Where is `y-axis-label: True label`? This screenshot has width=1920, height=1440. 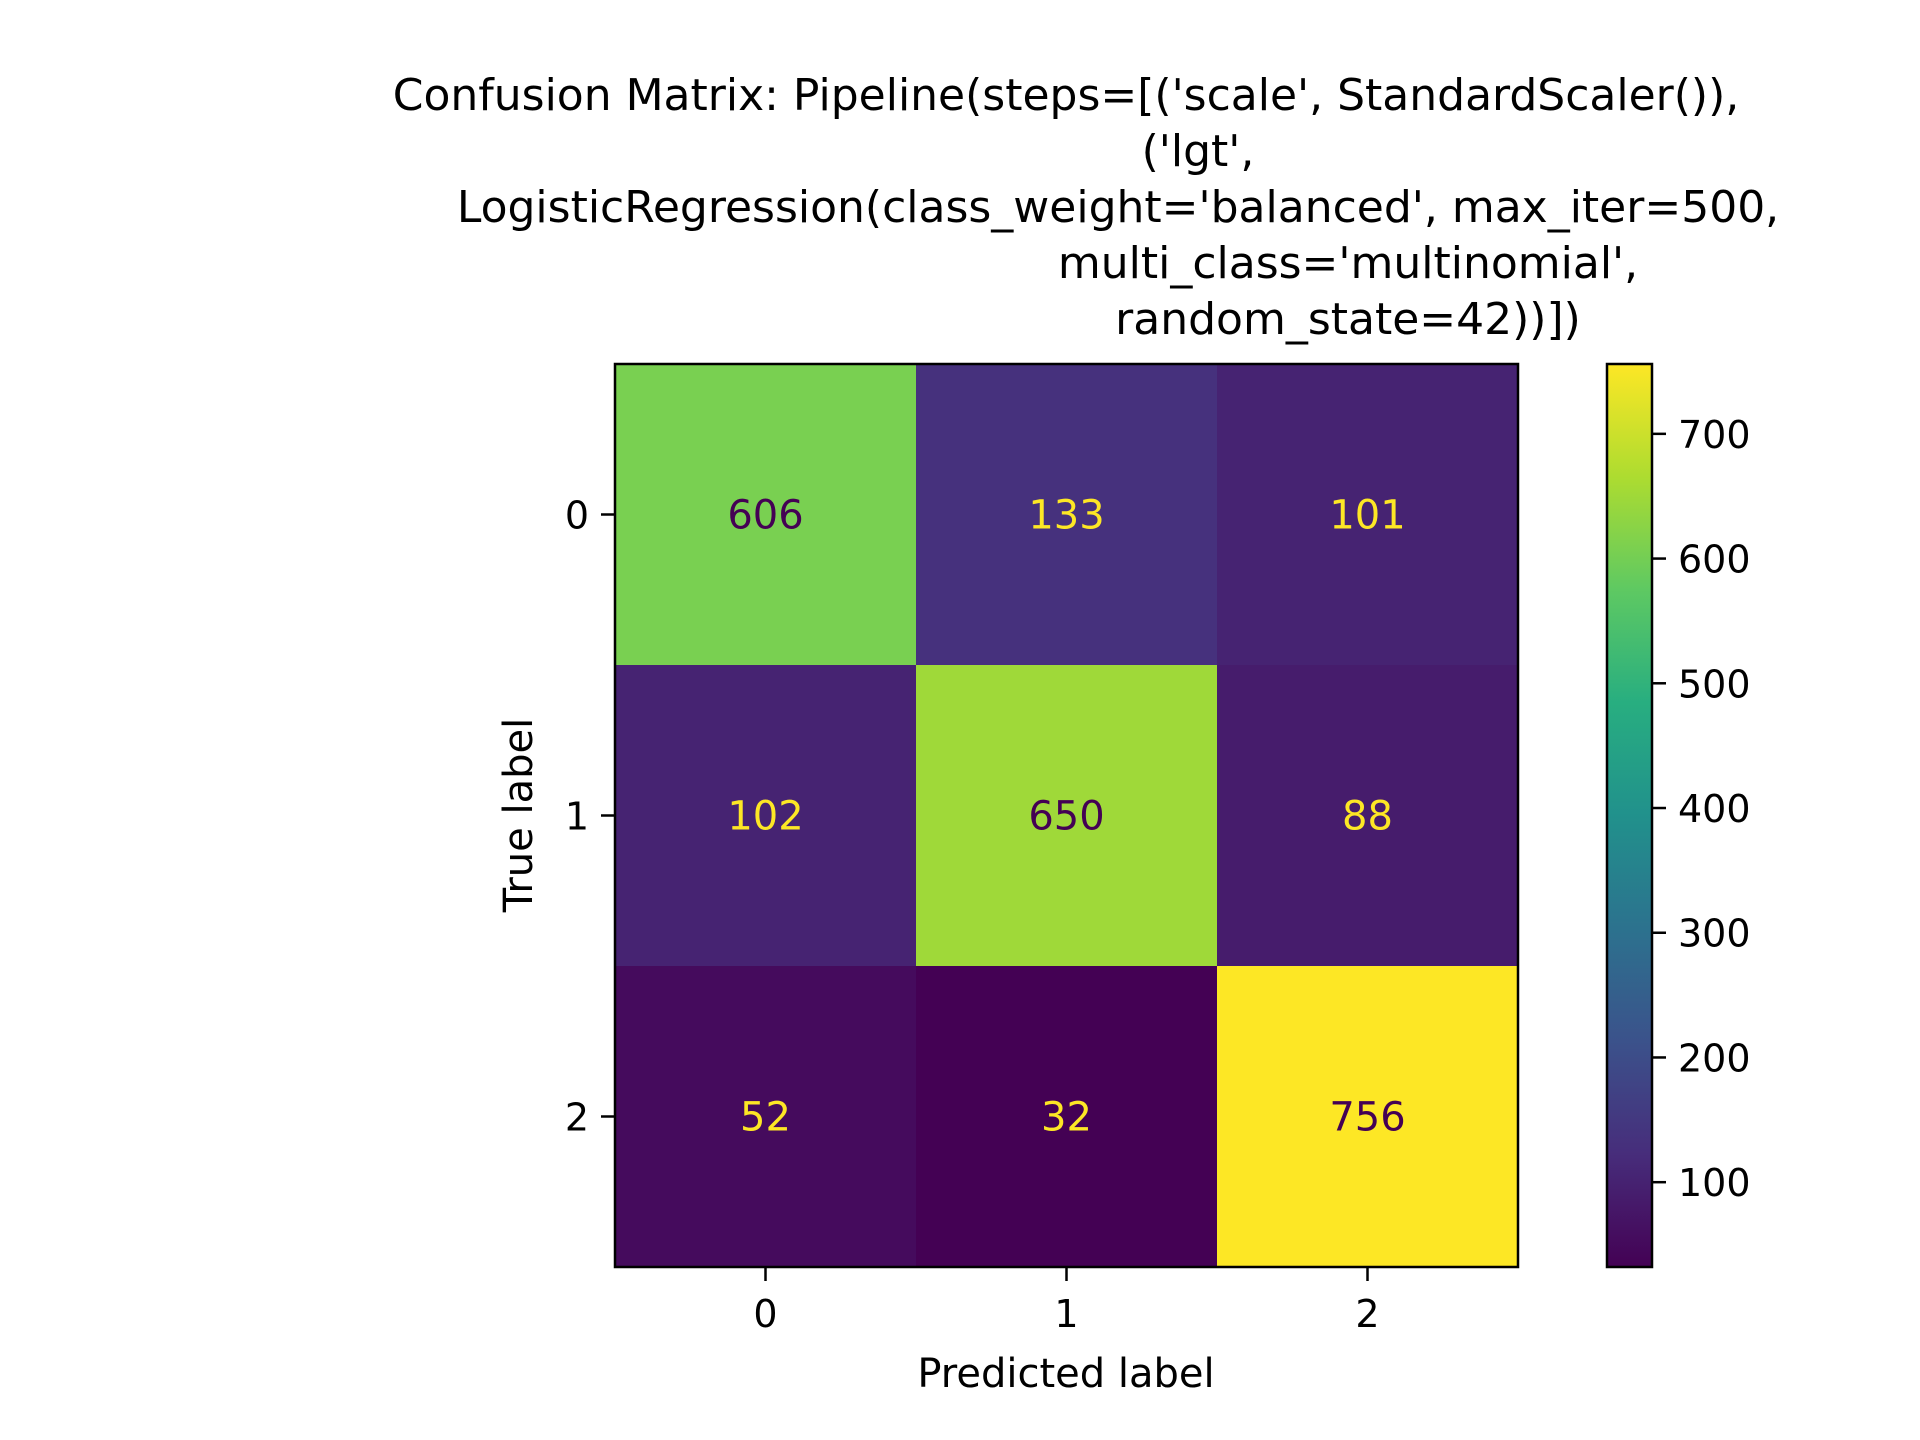 y-axis-label: True label is located at coordinates (519, 815).